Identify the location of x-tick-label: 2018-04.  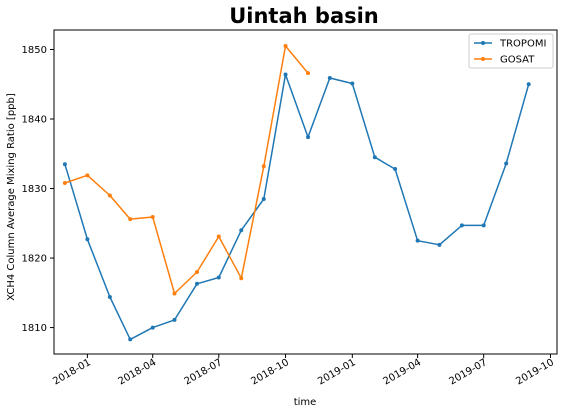
(138, 372).